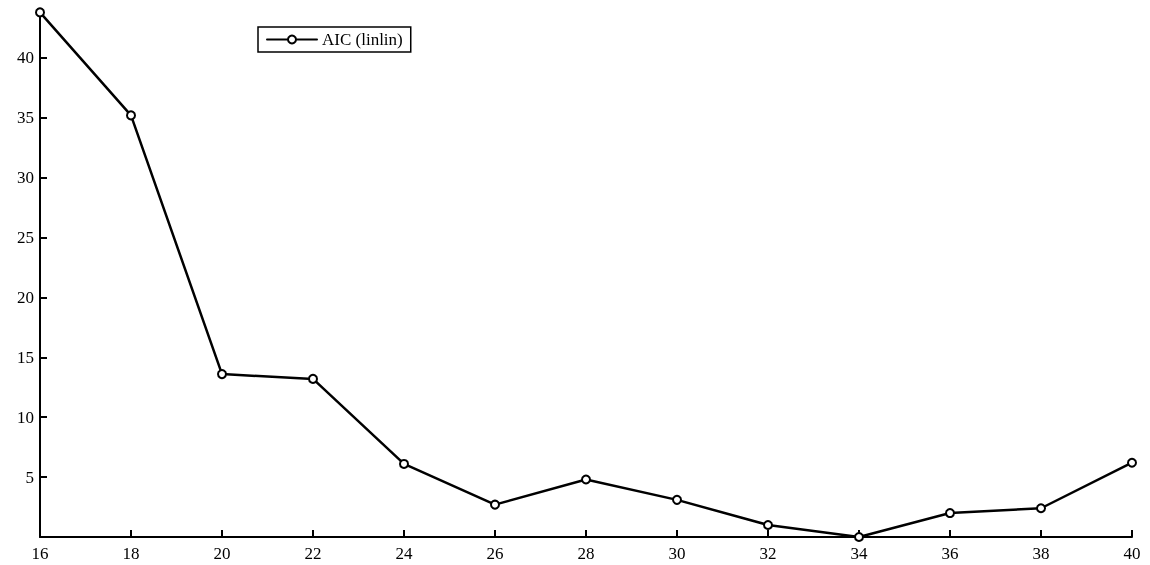  What do you see at coordinates (1041, 553) in the screenshot?
I see `x-tick-label: 38` at bounding box center [1041, 553].